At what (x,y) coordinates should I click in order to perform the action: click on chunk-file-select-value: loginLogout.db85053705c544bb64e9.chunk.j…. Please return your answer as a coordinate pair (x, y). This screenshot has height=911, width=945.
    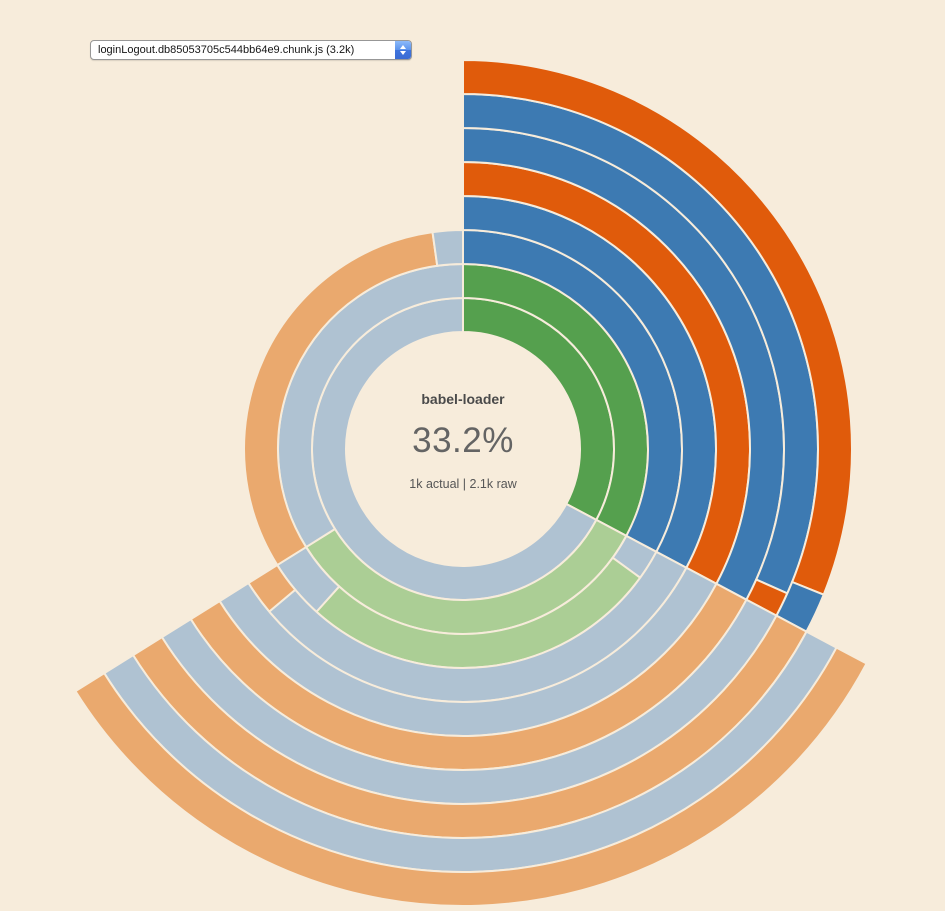
    Looking at the image, I should click on (226, 50).